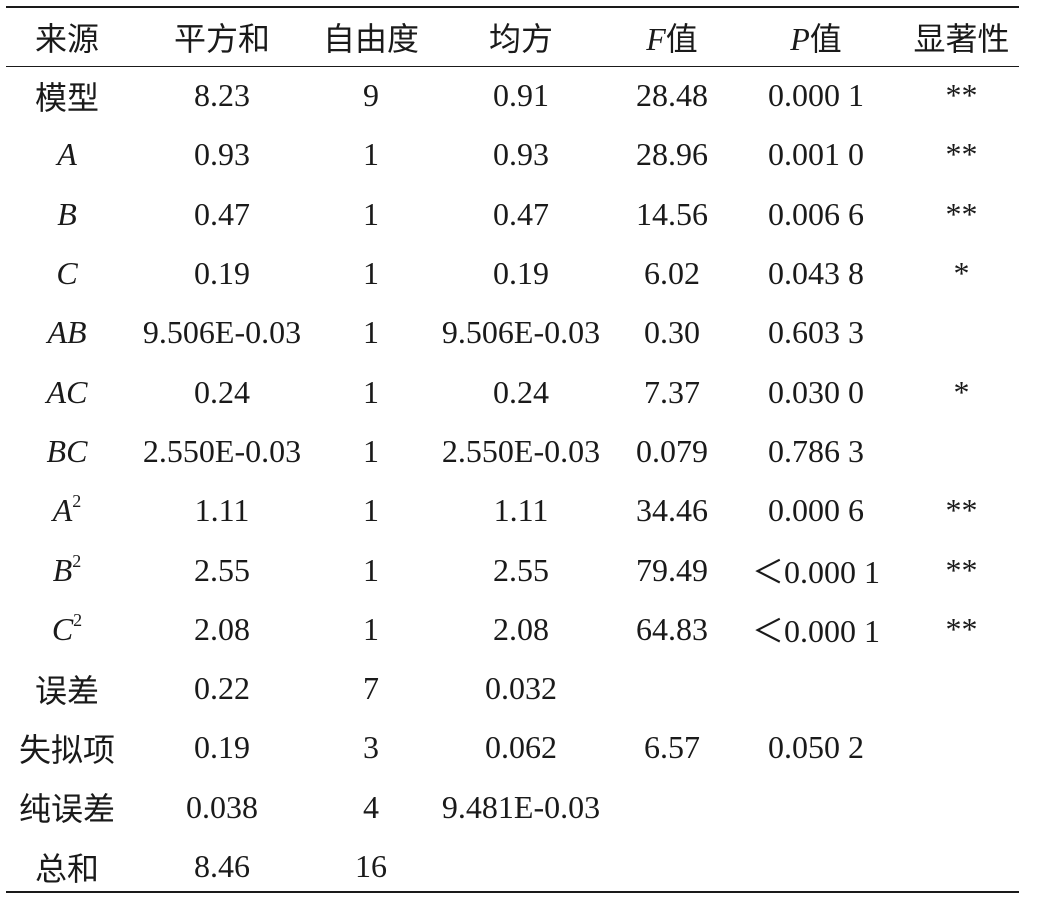  What do you see at coordinates (371, 747) in the screenshot?
I see `cell-degrees-of-freedom: 3` at bounding box center [371, 747].